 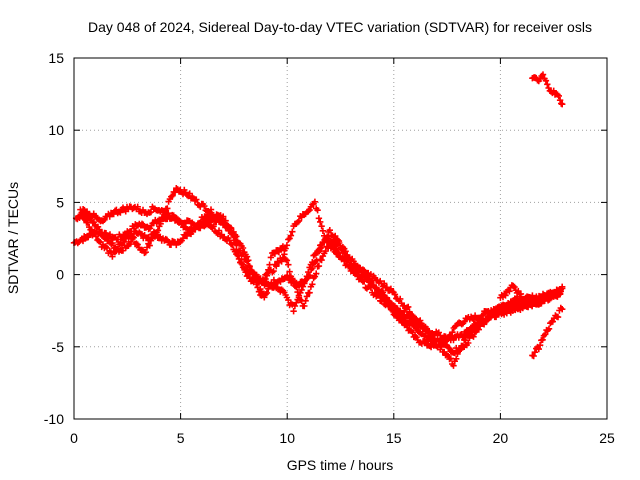 I want to click on y-tick-label: 0, so click(x=60, y=275).